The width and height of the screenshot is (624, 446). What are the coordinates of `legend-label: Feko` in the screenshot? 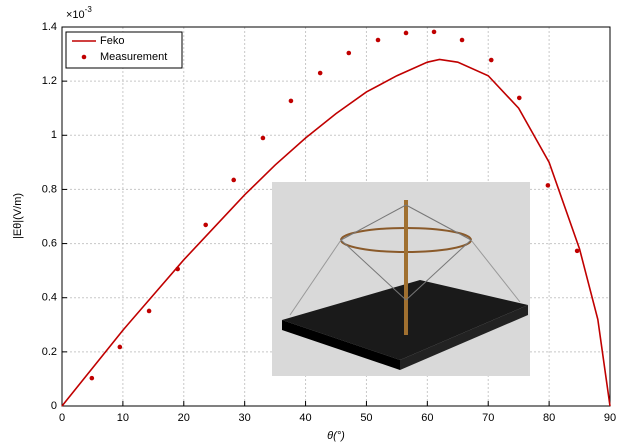 It's located at (112, 41).